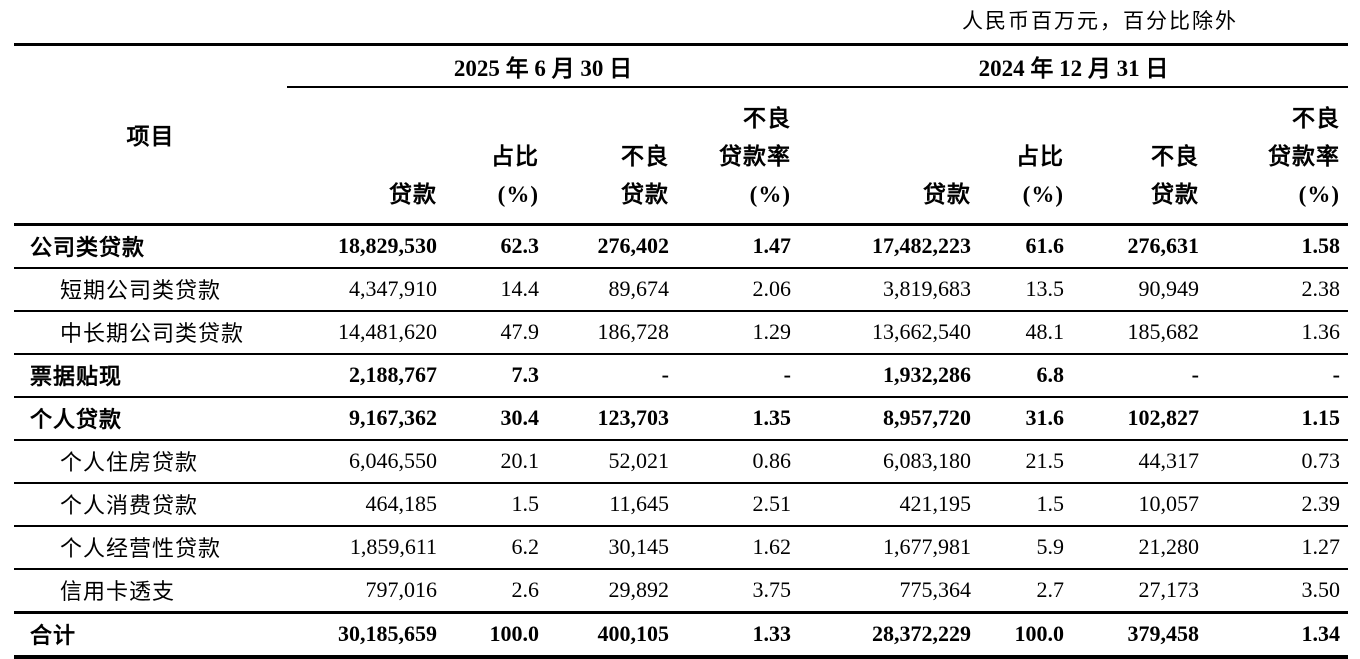 This screenshot has width=1360, height=659. I want to click on cell: 276,402, so click(633, 245).